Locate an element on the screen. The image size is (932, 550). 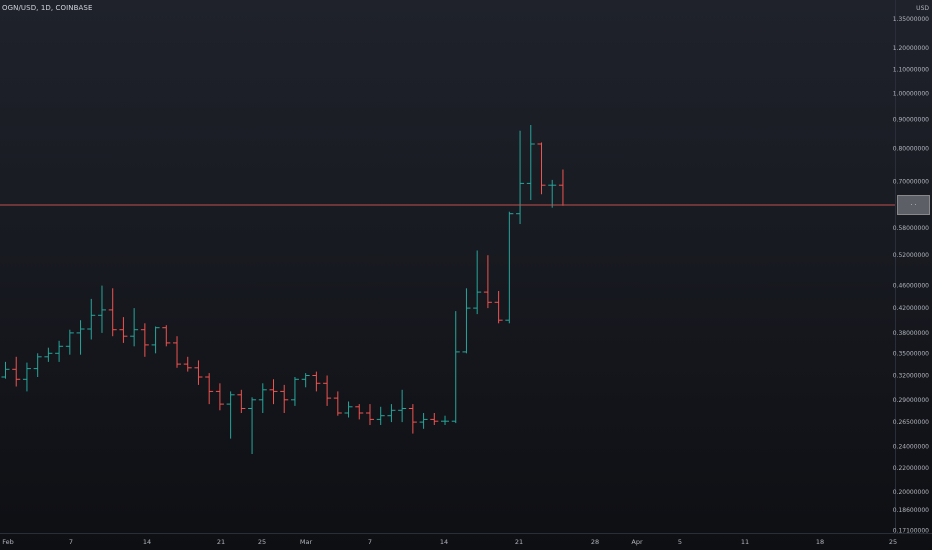
price-tick-label: 0.46000000 is located at coordinates (911, 286).